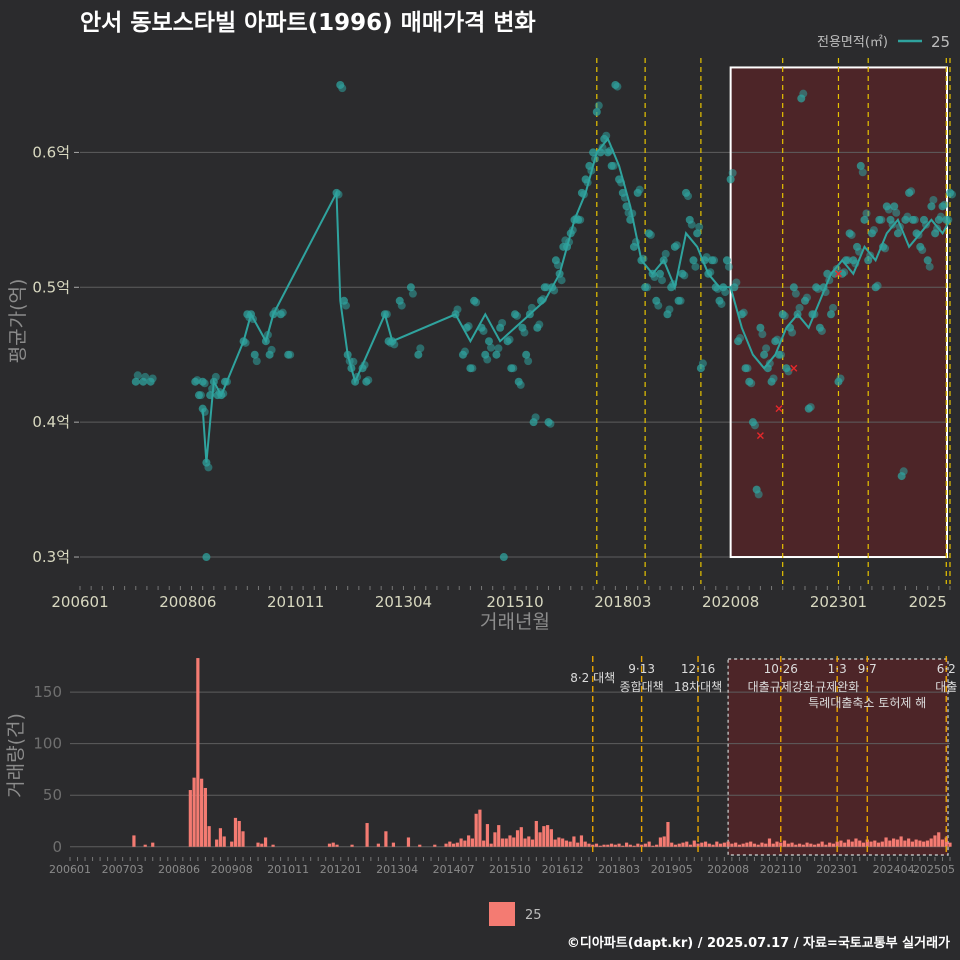 The height and width of the screenshot is (960, 960). I want to click on x-tick-label: 202301, so click(837, 869).